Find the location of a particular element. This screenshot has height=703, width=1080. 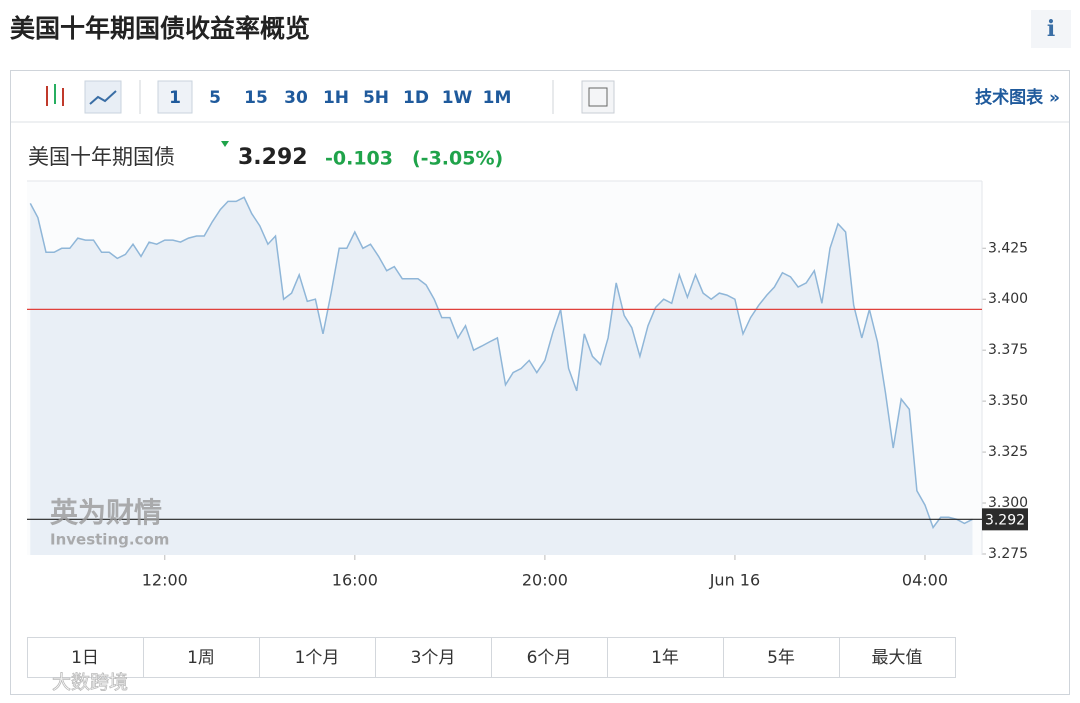

x-tick-label: 04:00 is located at coordinates (925, 580).